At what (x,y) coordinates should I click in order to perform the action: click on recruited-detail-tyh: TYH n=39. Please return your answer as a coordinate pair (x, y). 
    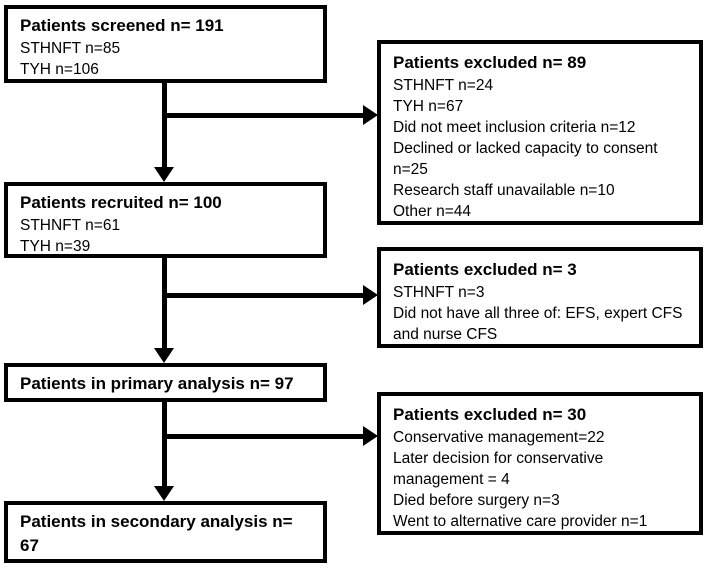
    Looking at the image, I should click on (55, 246).